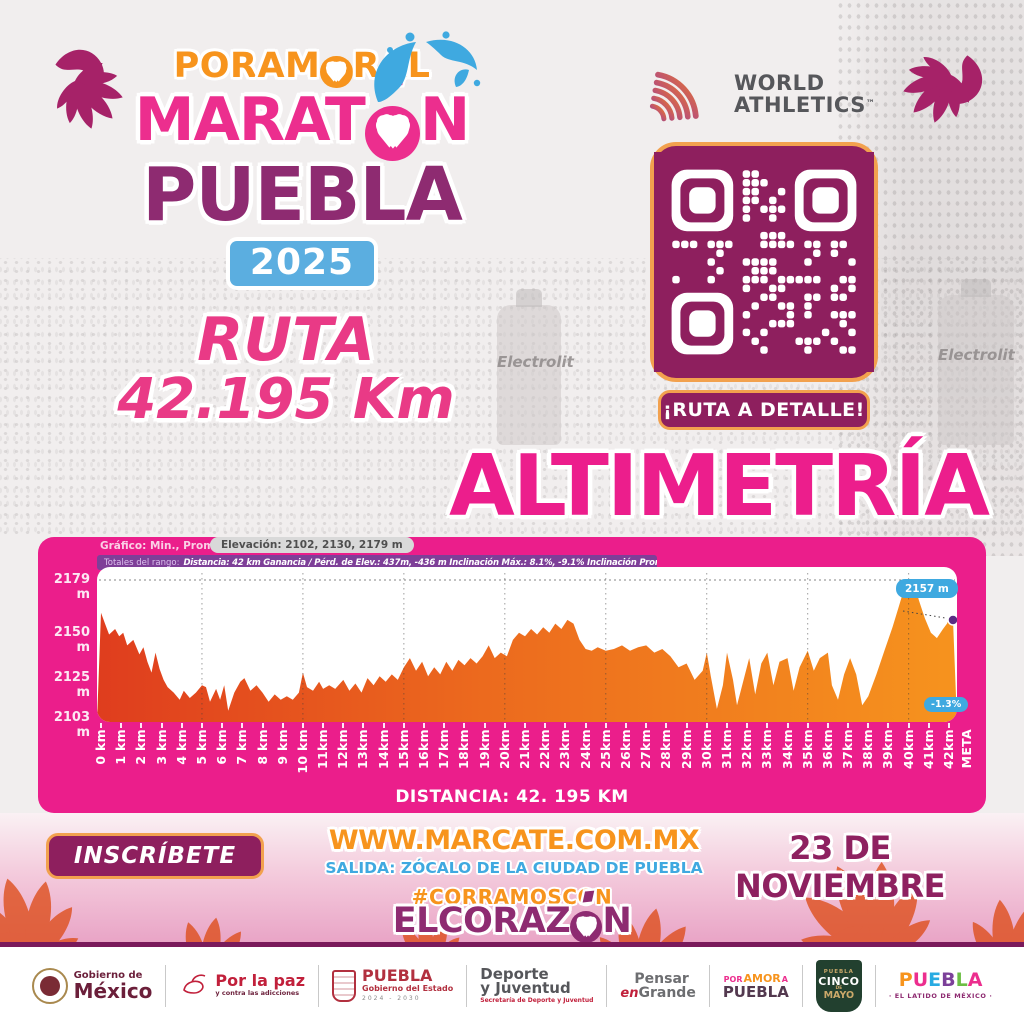 Image resolution: width=1024 pixels, height=1024 pixels. I want to click on x-tick-label: 18km, so click(464, 749).